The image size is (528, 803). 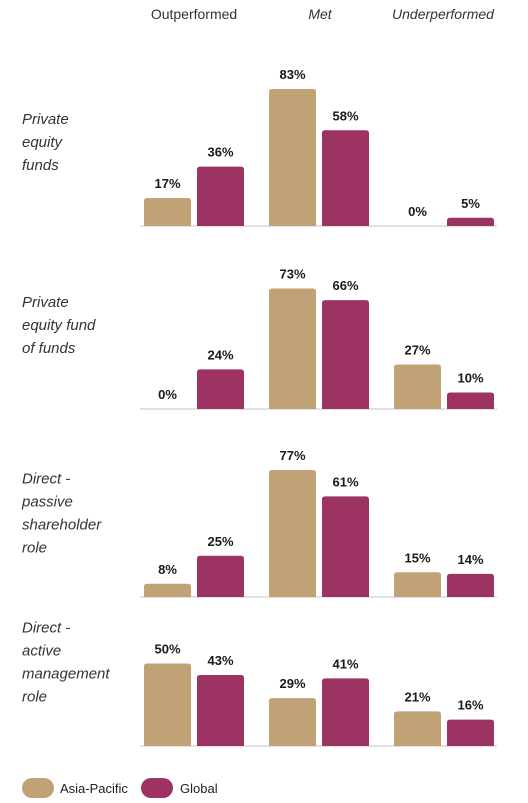 I want to click on value-label: 58%, so click(x=345, y=115).